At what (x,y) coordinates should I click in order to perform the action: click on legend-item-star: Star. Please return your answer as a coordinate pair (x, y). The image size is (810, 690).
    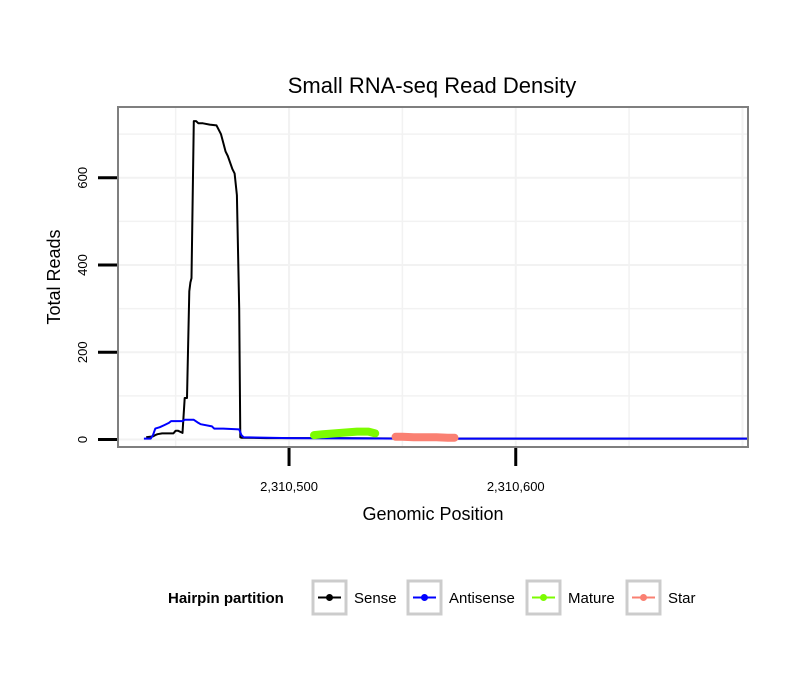
    Looking at the image, I should click on (660, 597).